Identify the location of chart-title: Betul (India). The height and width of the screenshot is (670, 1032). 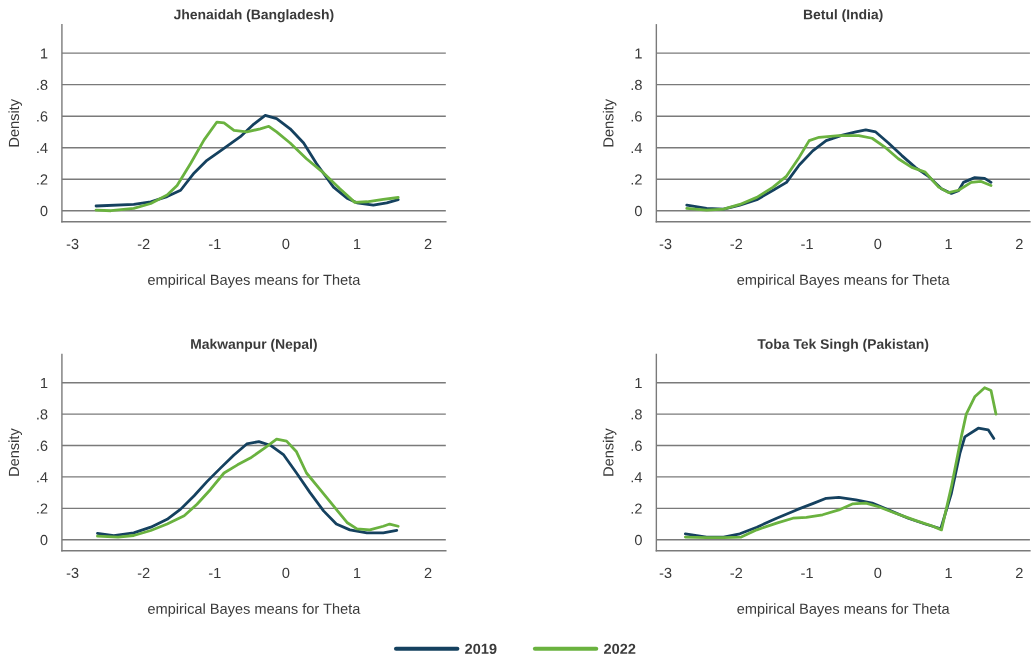
(843, 16).